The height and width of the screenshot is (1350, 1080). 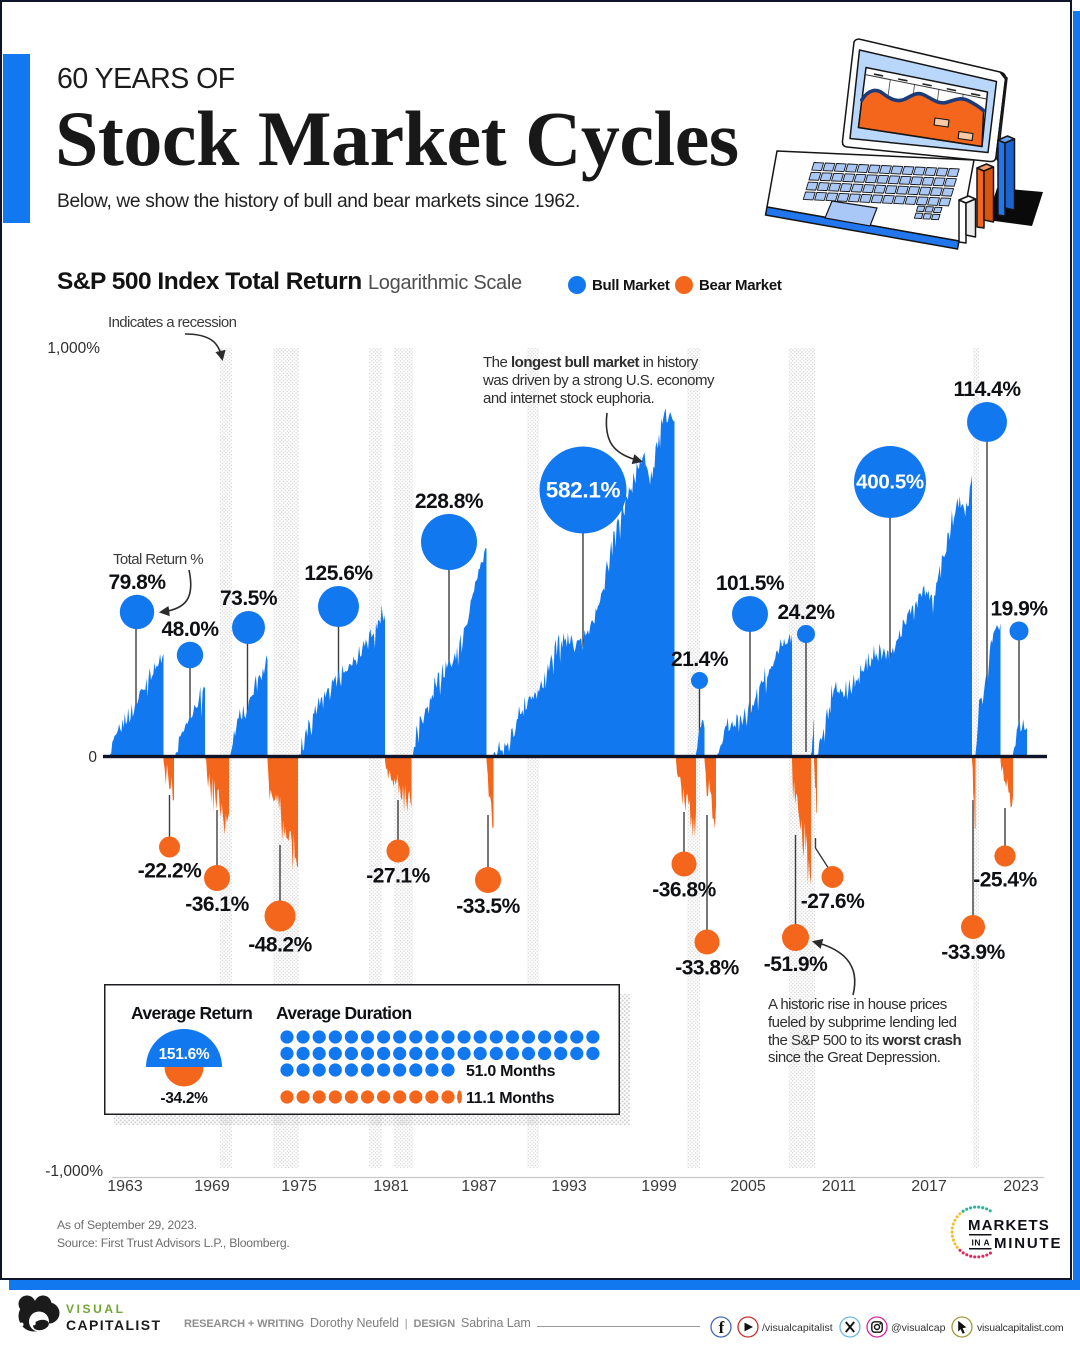 I want to click on svg-text: 101.5%, so click(x=750, y=583).